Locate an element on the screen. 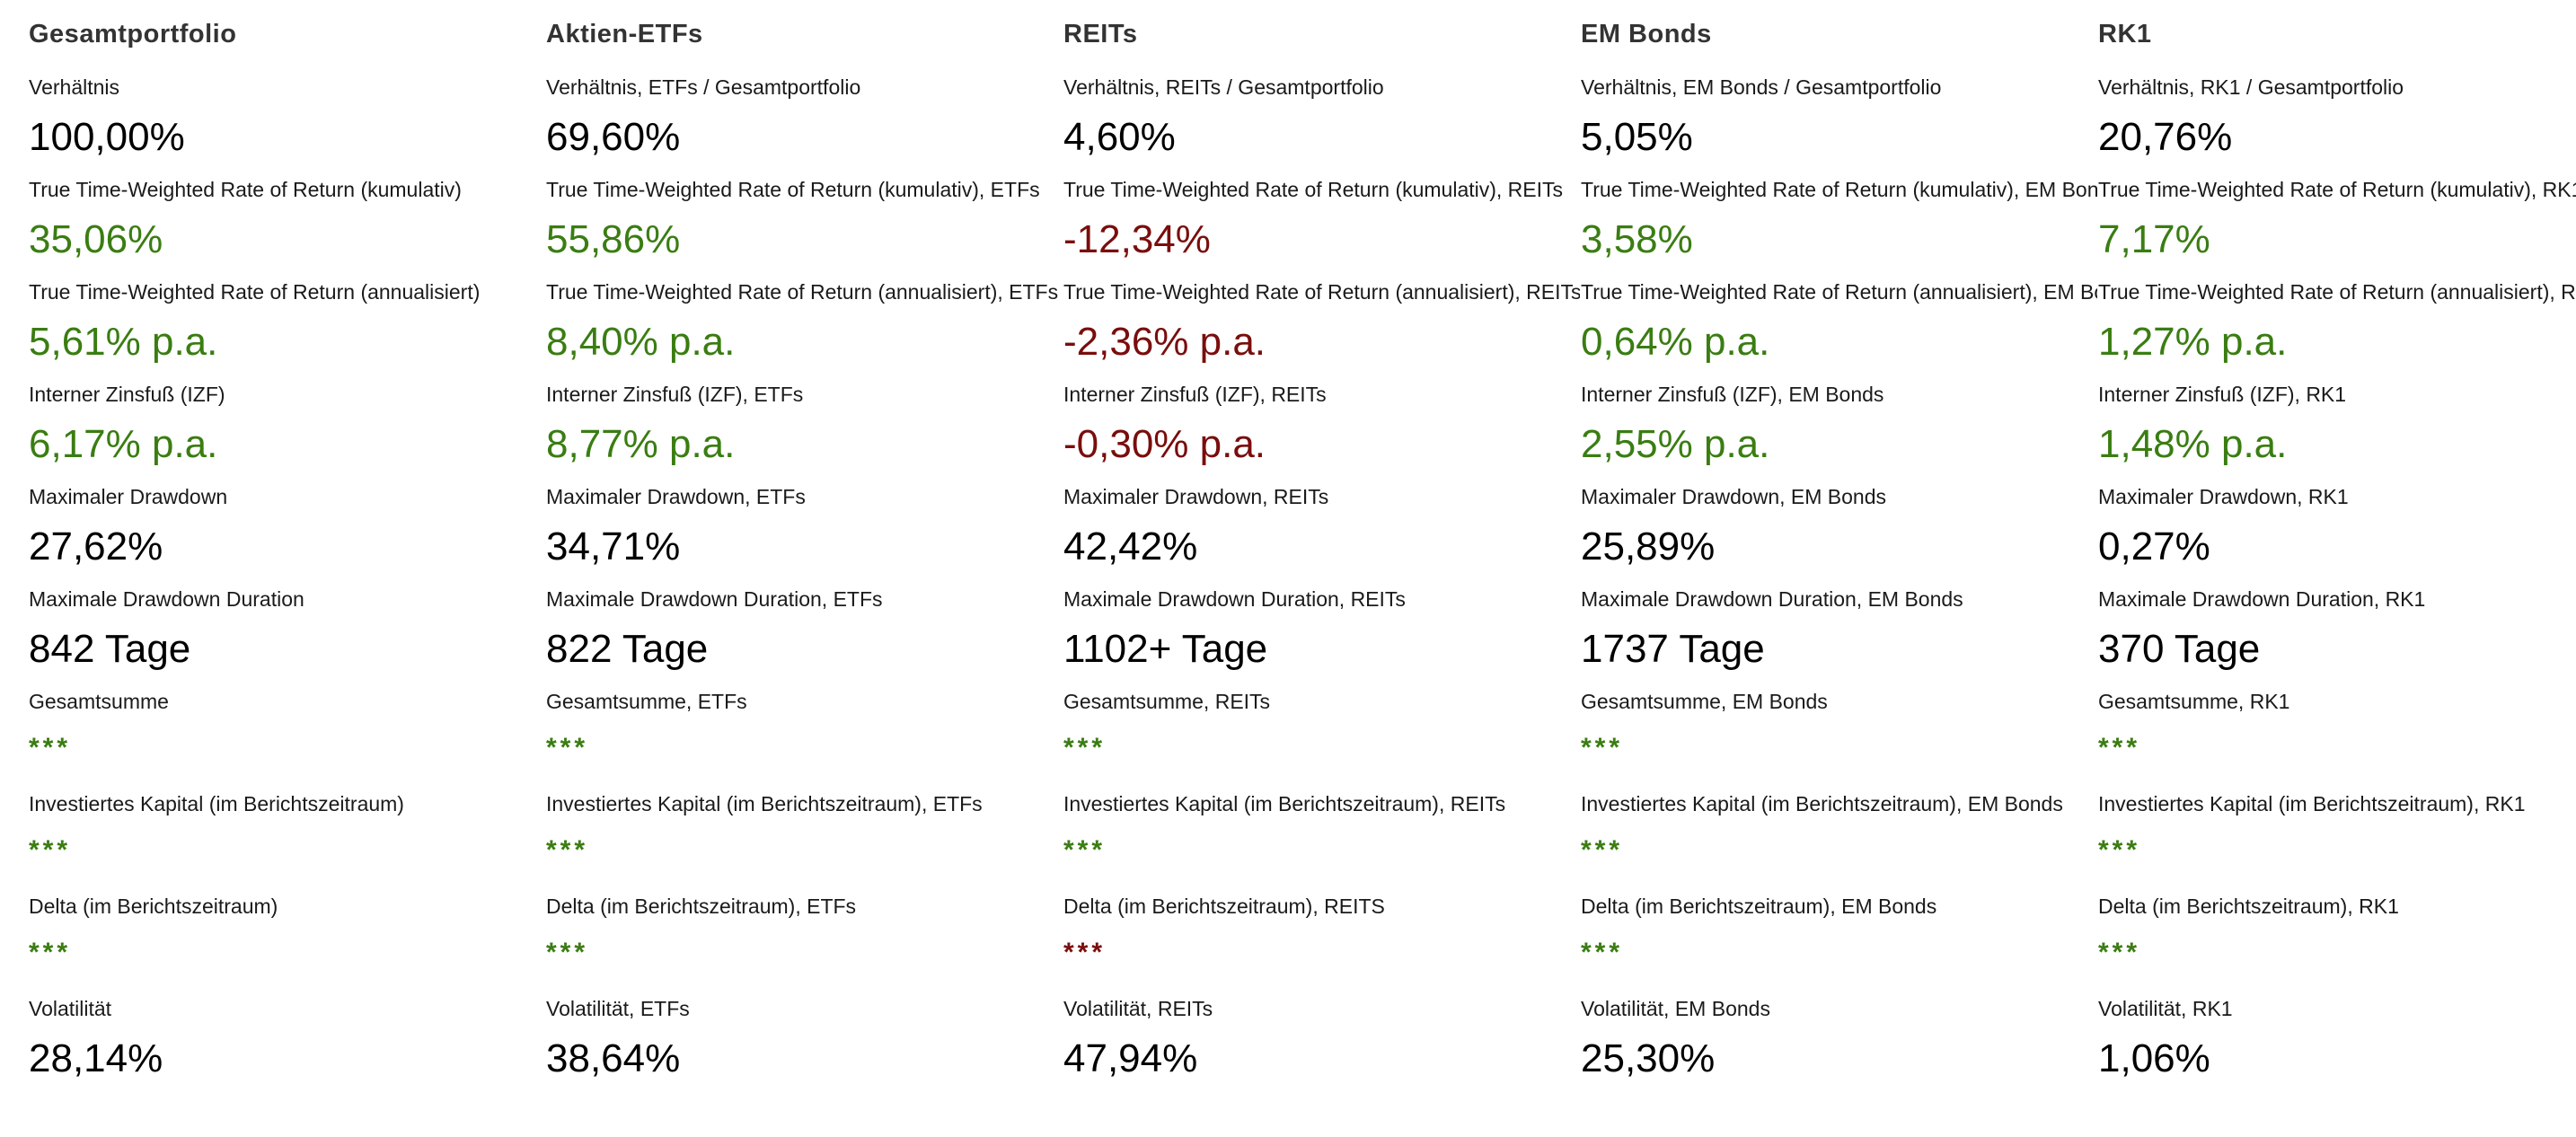 This screenshot has width=2576, height=1137. metric-label-izf: Interner Zinsfuß (IZF) is located at coordinates (127, 394).